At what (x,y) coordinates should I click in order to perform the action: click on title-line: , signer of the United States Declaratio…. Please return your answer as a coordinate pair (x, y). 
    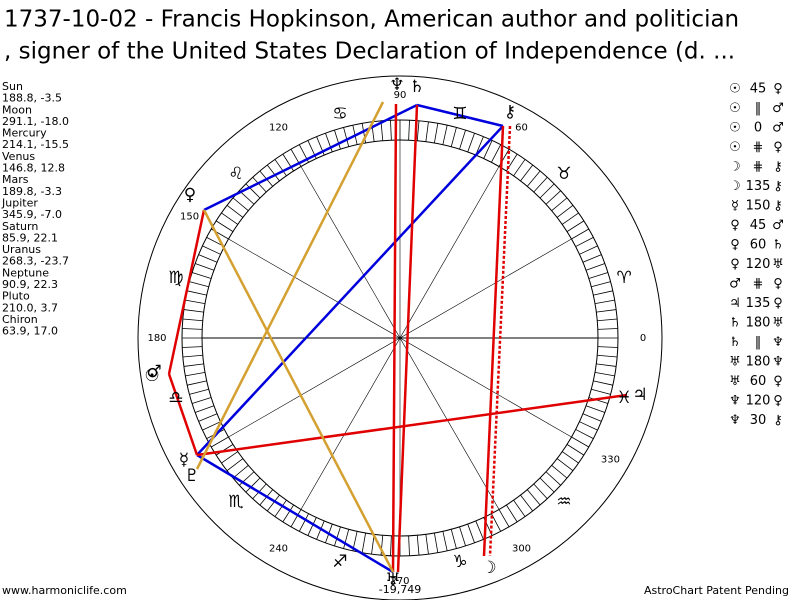
    Looking at the image, I should click on (369, 52).